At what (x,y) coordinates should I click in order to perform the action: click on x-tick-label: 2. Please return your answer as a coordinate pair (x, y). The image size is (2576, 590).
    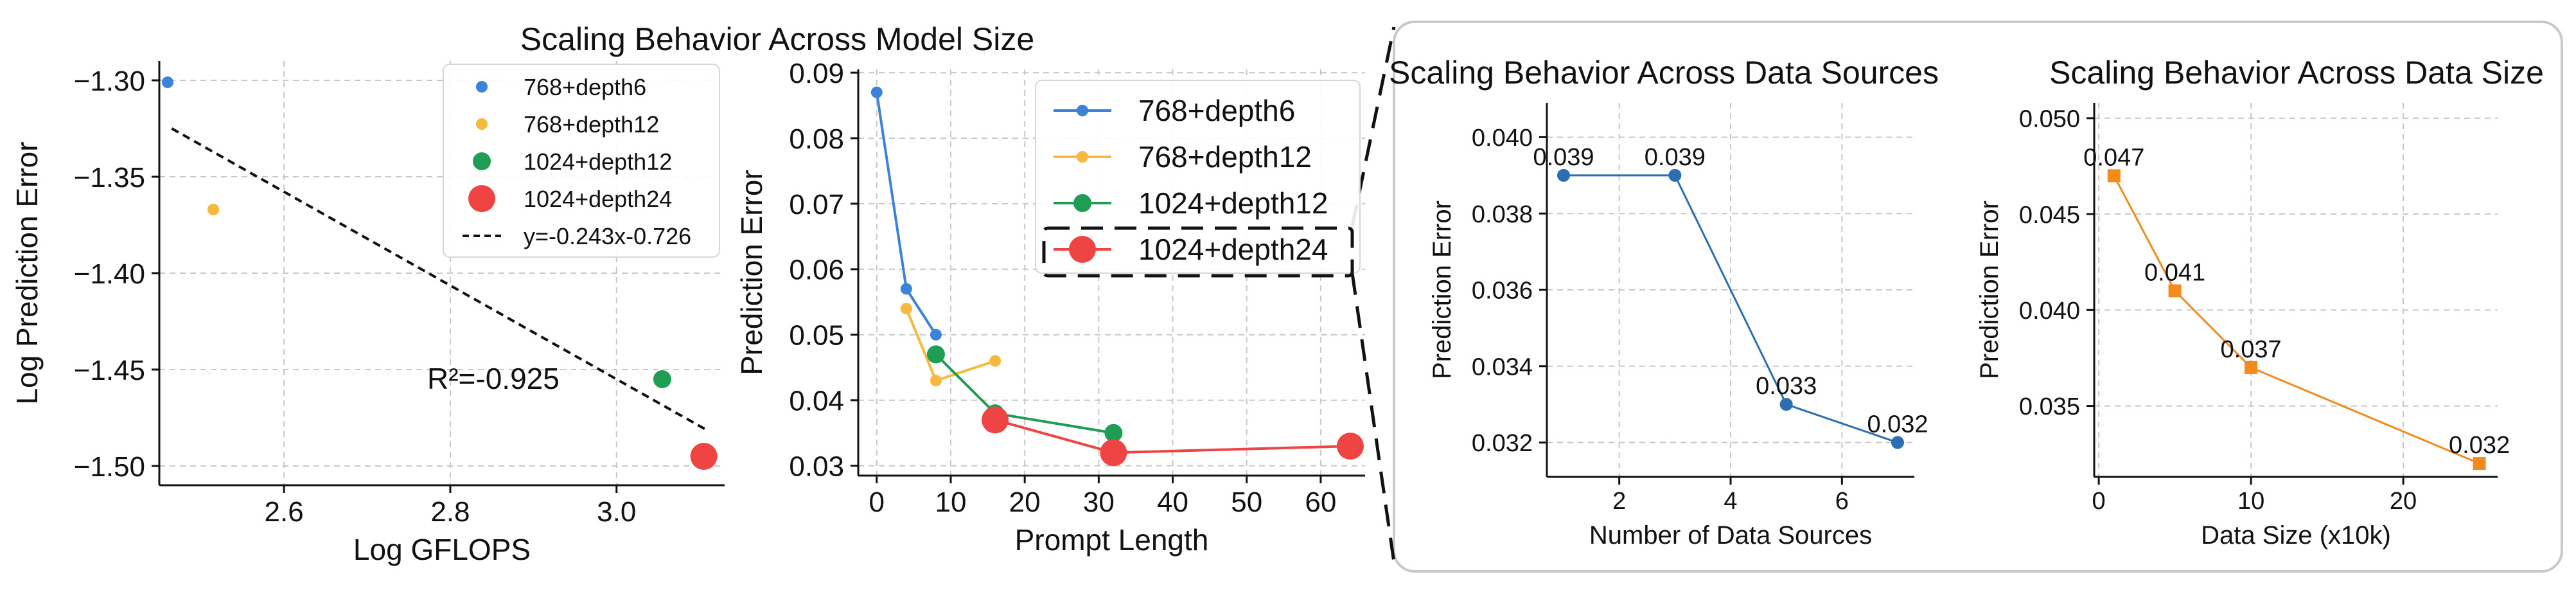
    Looking at the image, I should click on (1619, 501).